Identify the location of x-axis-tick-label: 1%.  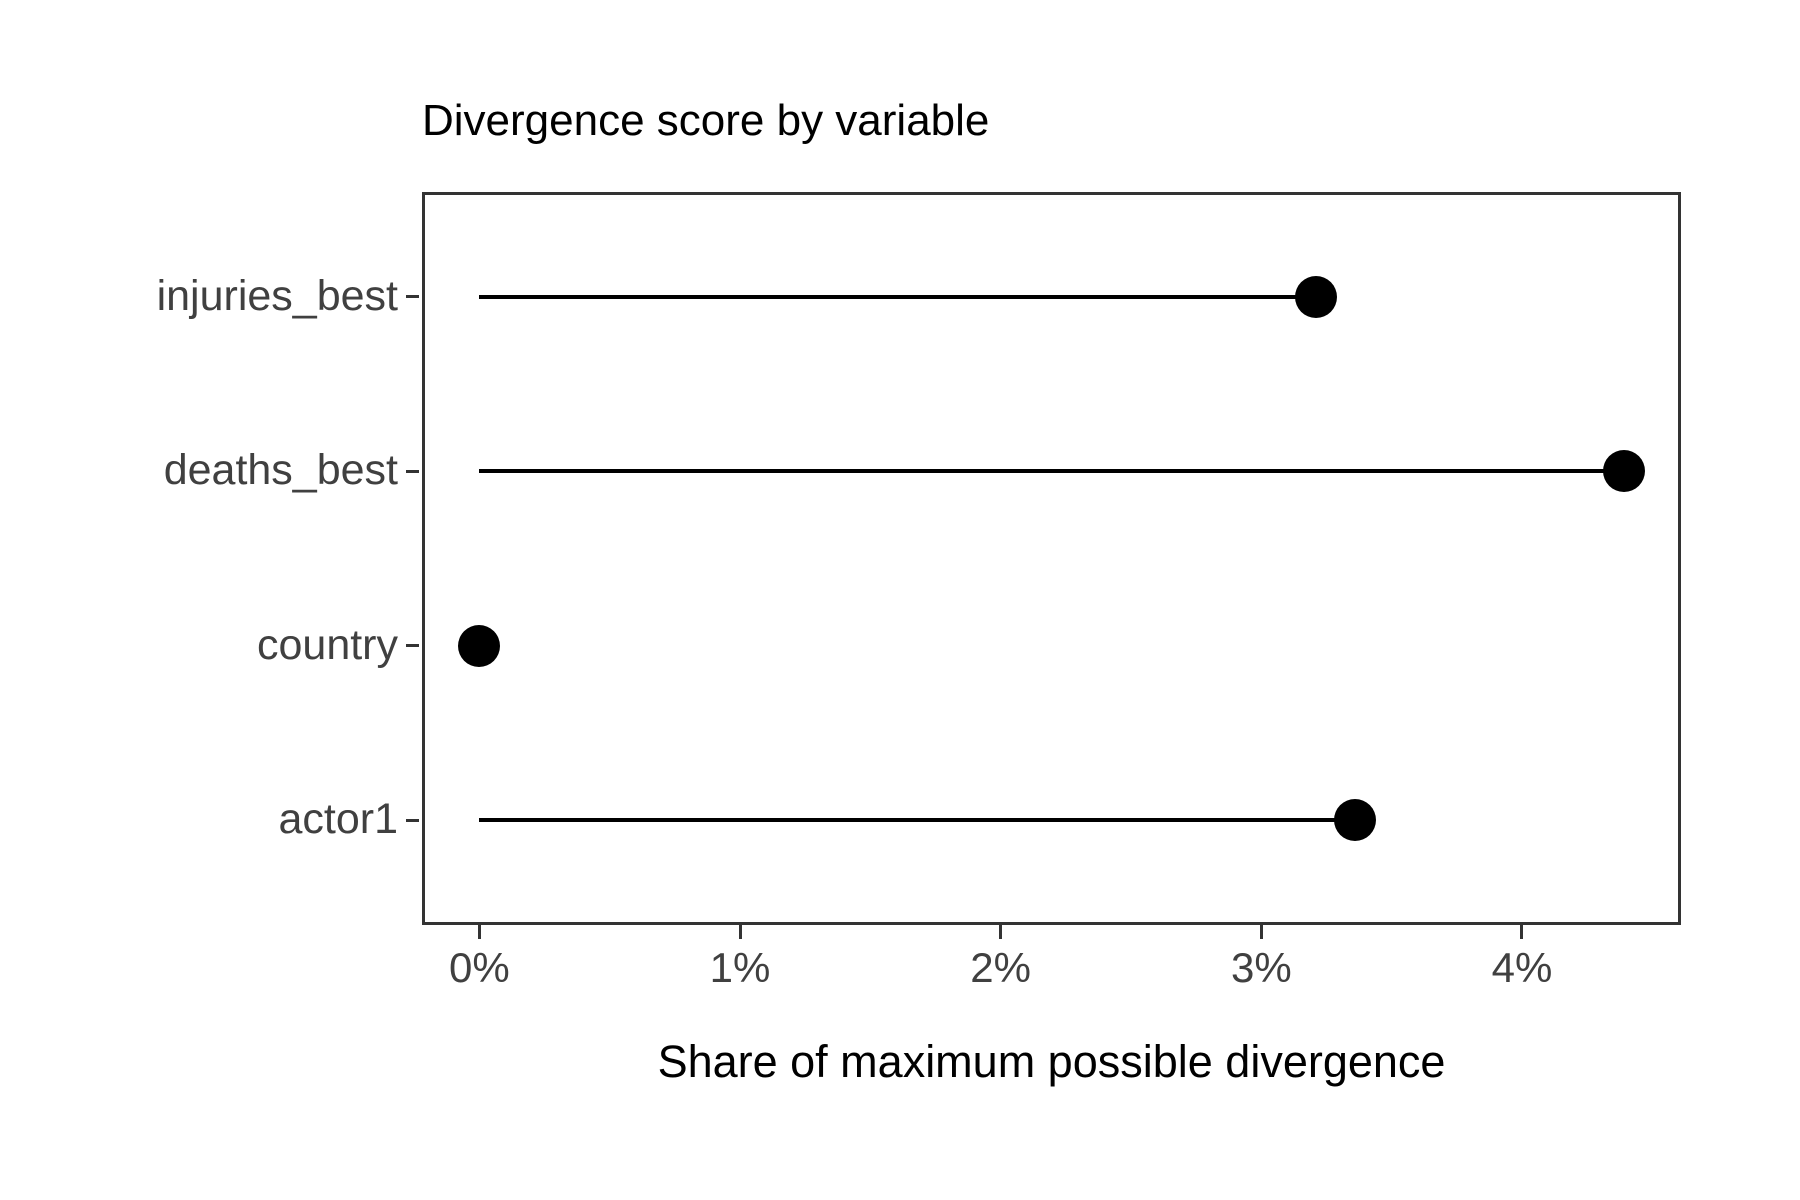
(740, 967).